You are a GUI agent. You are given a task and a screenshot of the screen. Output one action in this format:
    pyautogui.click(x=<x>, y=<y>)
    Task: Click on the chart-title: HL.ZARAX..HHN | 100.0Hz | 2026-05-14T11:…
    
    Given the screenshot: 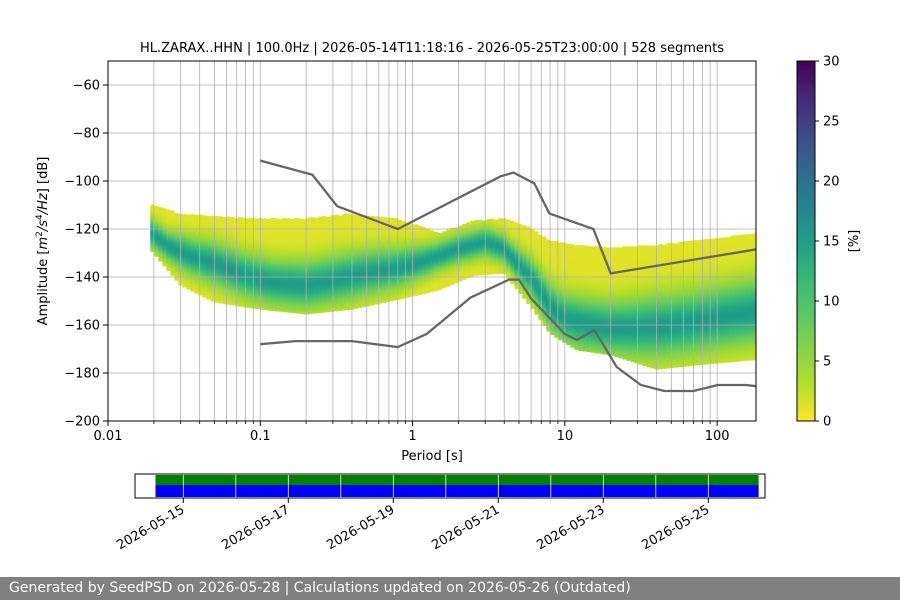 What is the action you would take?
    pyautogui.click(x=432, y=48)
    